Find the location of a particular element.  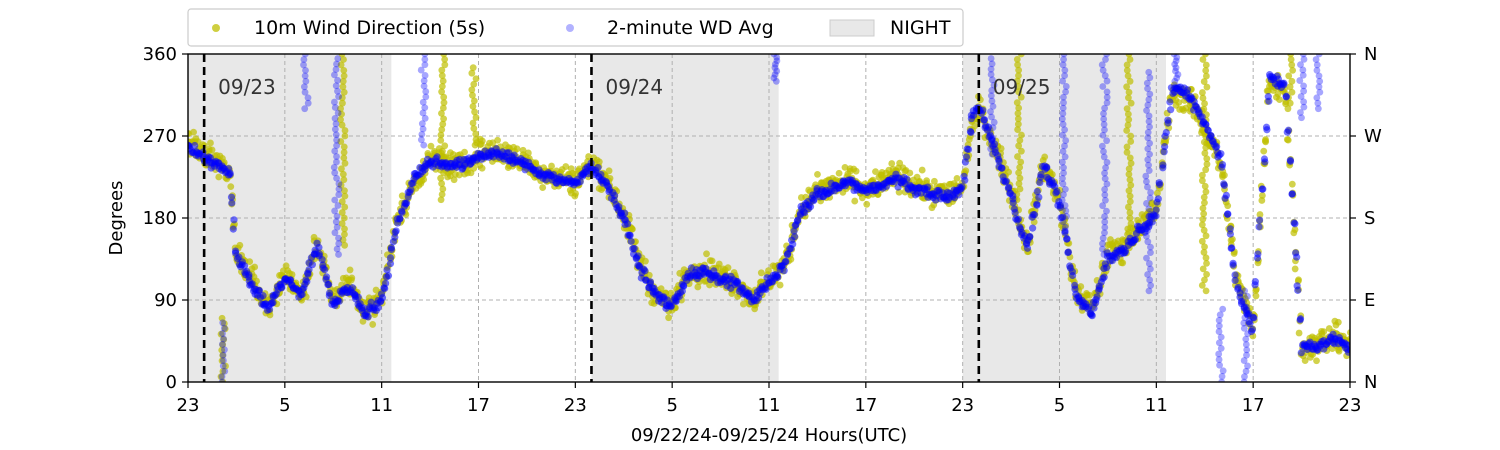

wd5s-point-1924 is located at coordinates (1206, 170).